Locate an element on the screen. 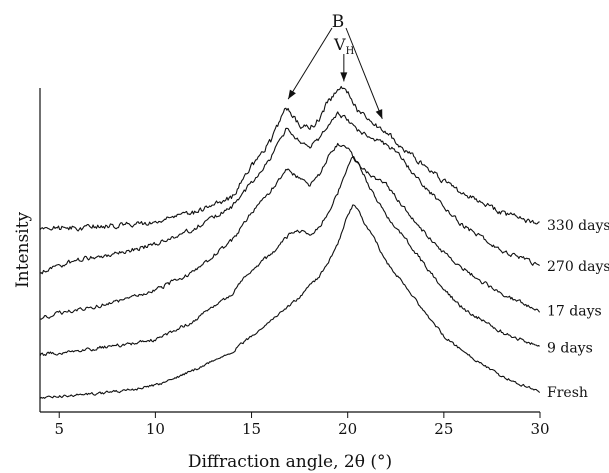 This screenshot has width=609, height=473. annotation-vh-label: VH is located at coordinates (344, 46).